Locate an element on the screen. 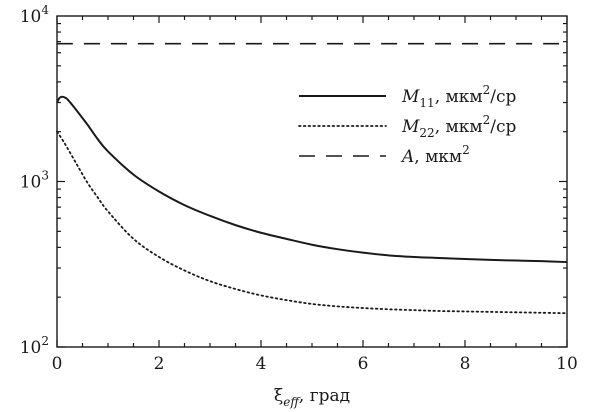 The width and height of the screenshot is (595, 412). y-tick-label: 10⁴ is located at coordinates (35, 15).